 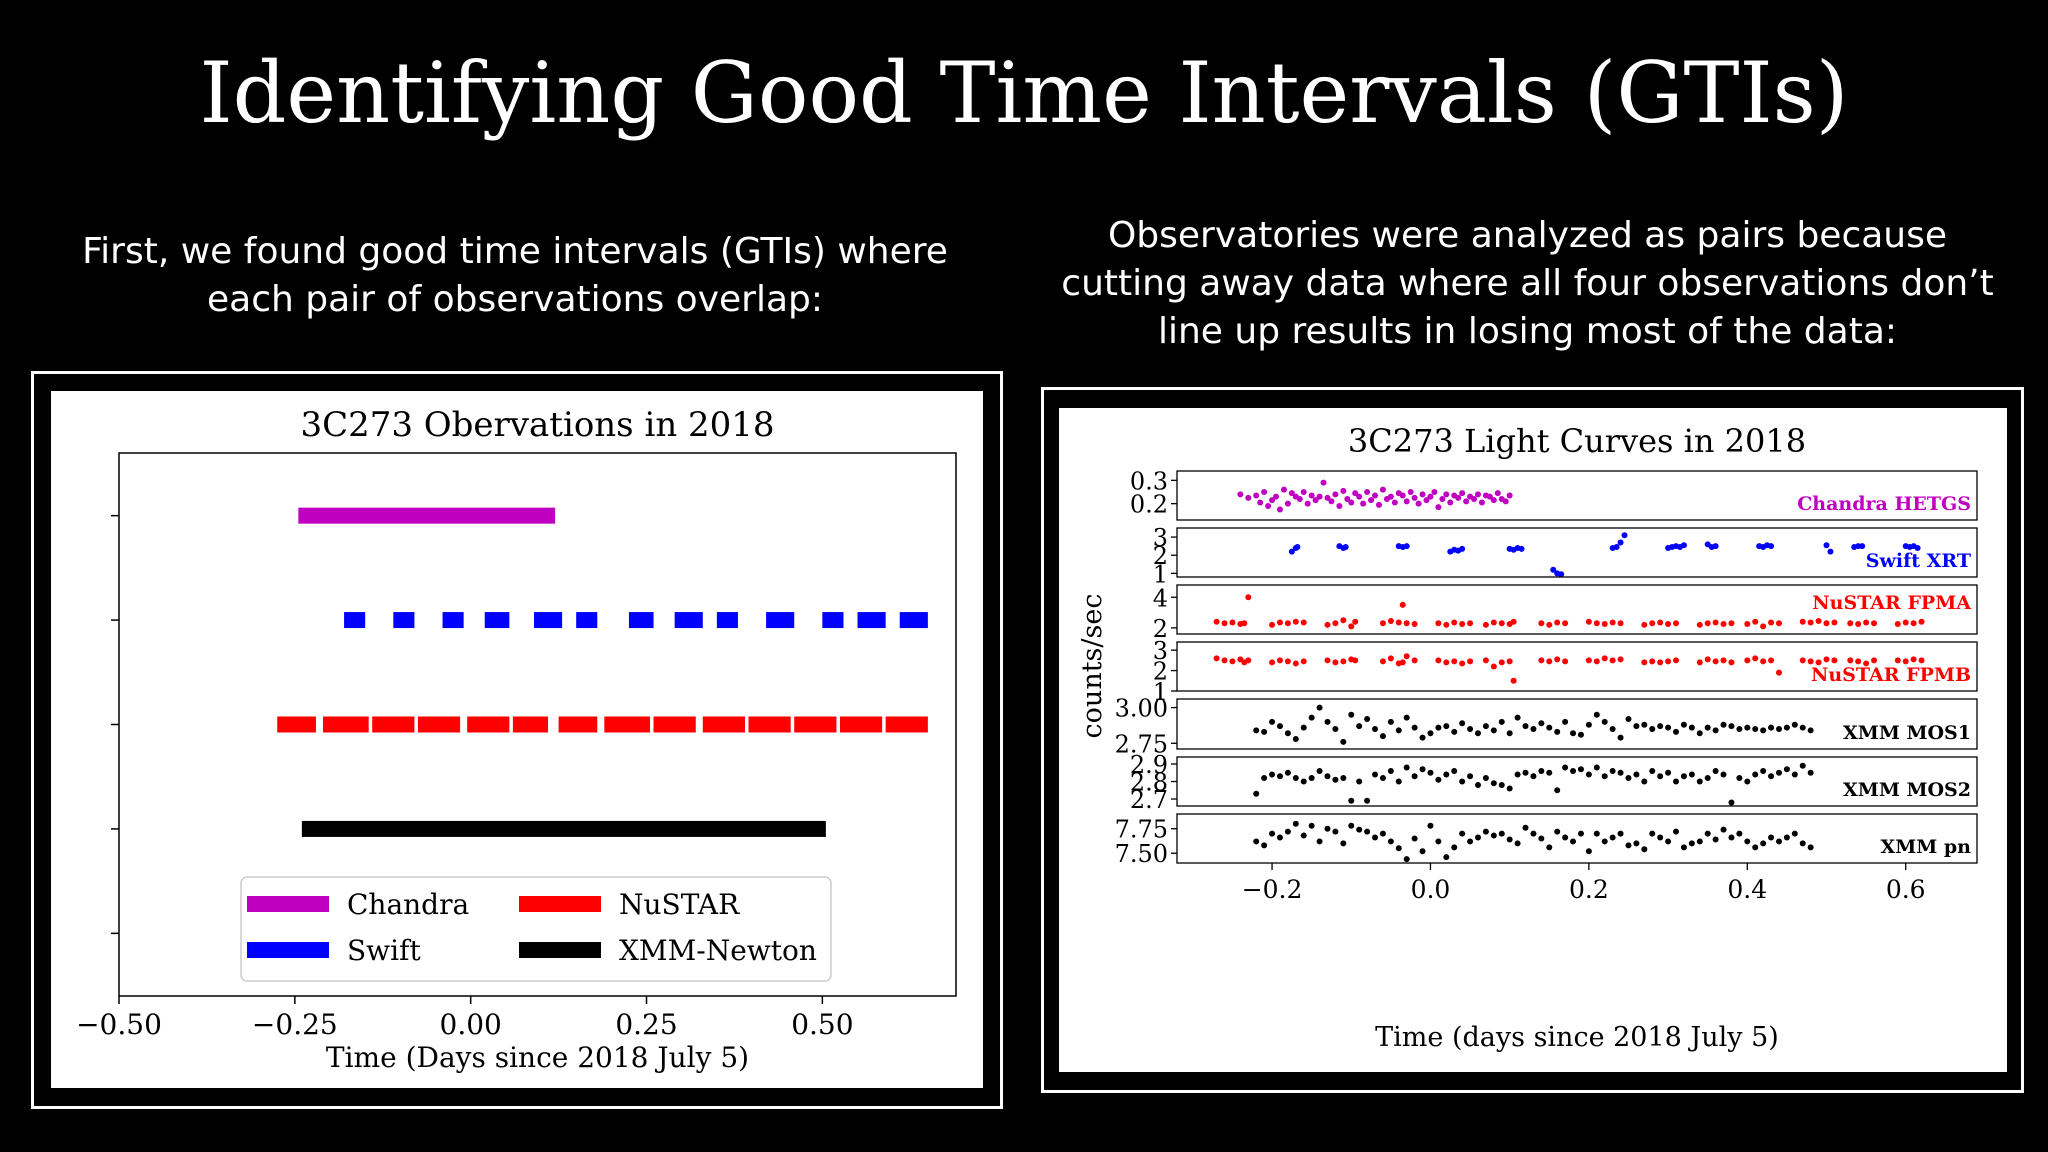 I want to click on interval-bar-nustar, so click(x=393, y=724).